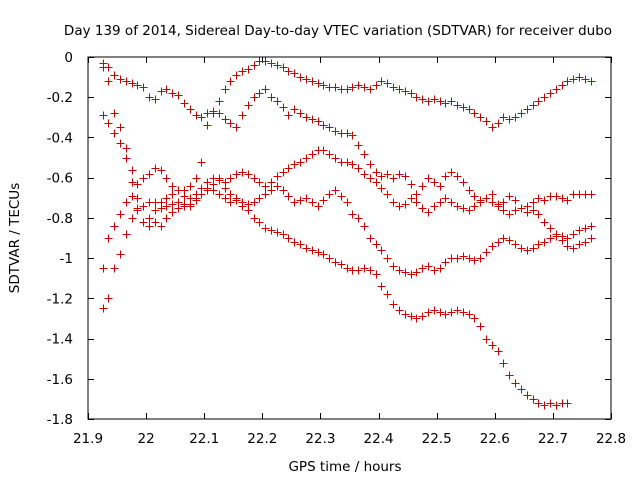 The width and height of the screenshot is (640, 480). I want to click on y-tick-label: -0.8, so click(60, 219).